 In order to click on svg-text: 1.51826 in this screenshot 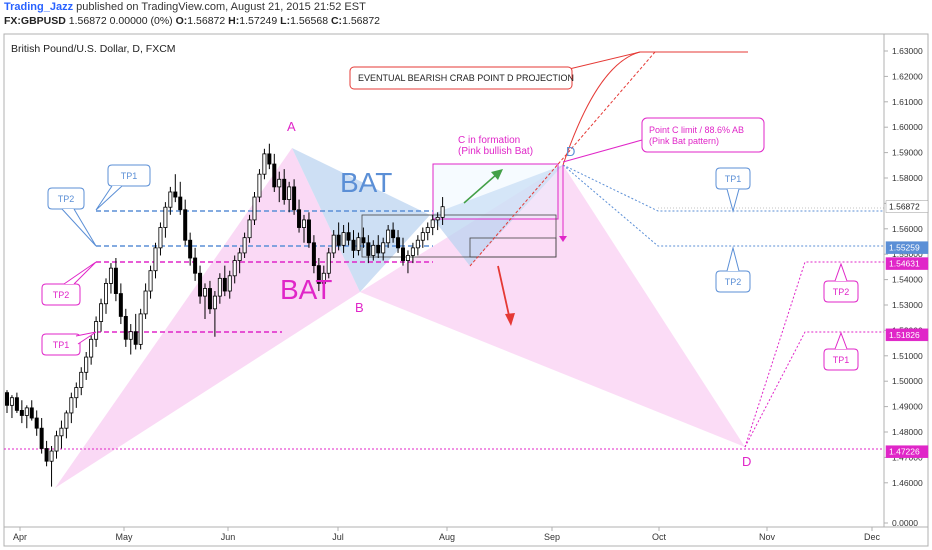, I will do `click(904, 335)`.